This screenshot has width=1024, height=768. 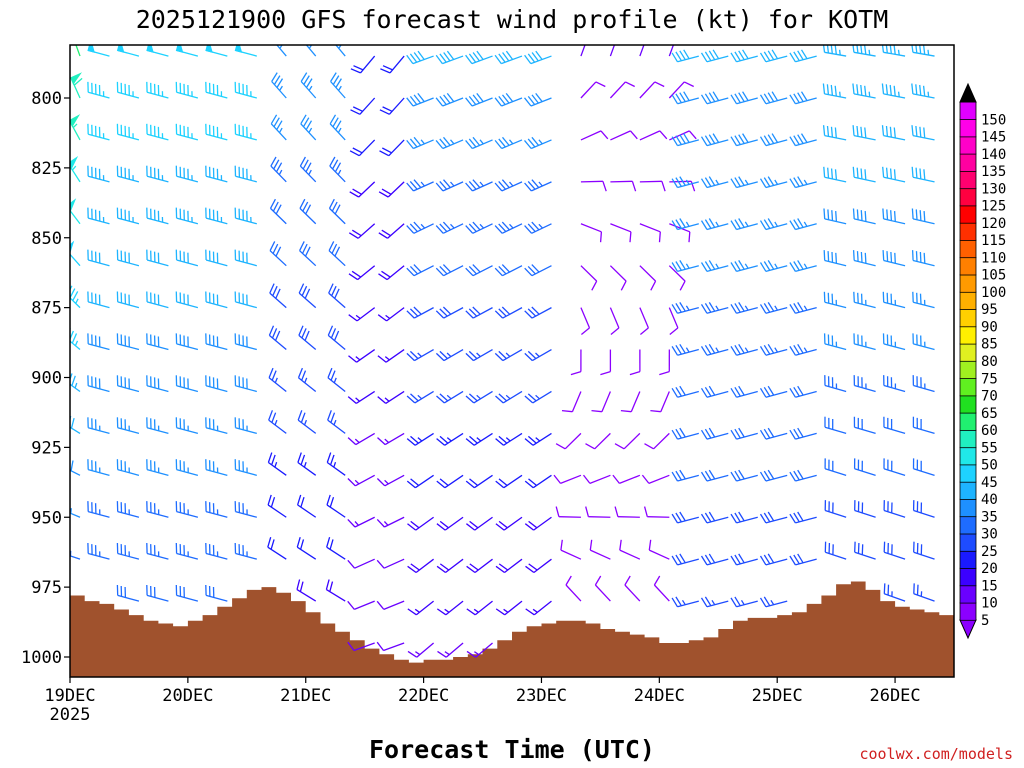 I want to click on colorbar-tick-label: 130, so click(x=993, y=189).